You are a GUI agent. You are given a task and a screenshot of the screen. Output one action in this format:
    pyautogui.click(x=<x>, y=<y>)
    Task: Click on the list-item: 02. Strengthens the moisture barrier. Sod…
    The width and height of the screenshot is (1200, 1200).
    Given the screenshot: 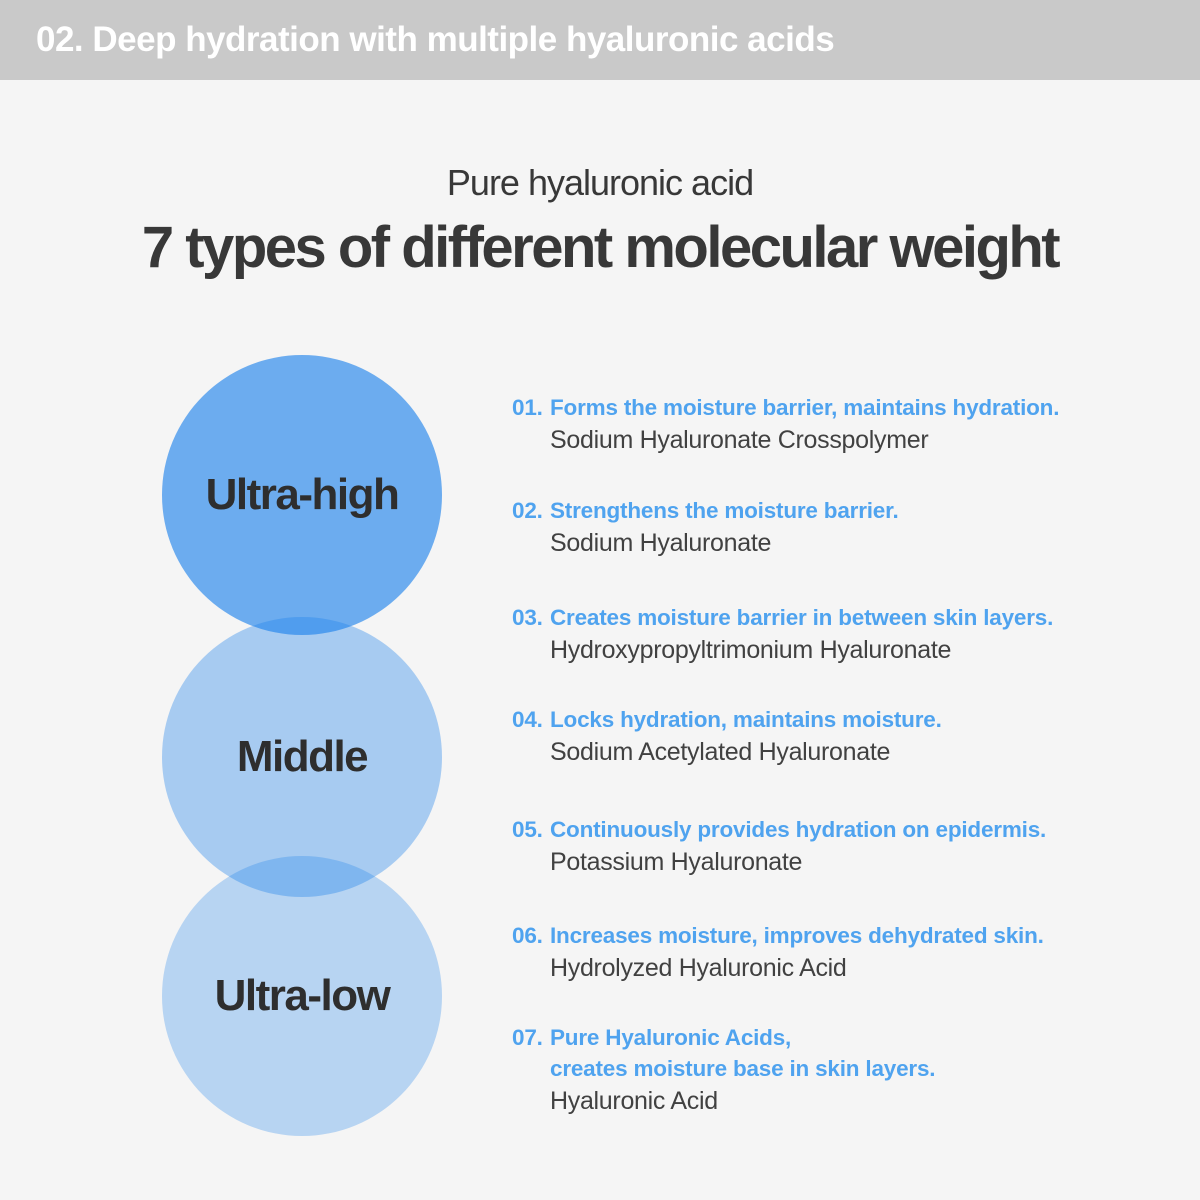 What is the action you would take?
    pyautogui.click(x=705, y=527)
    